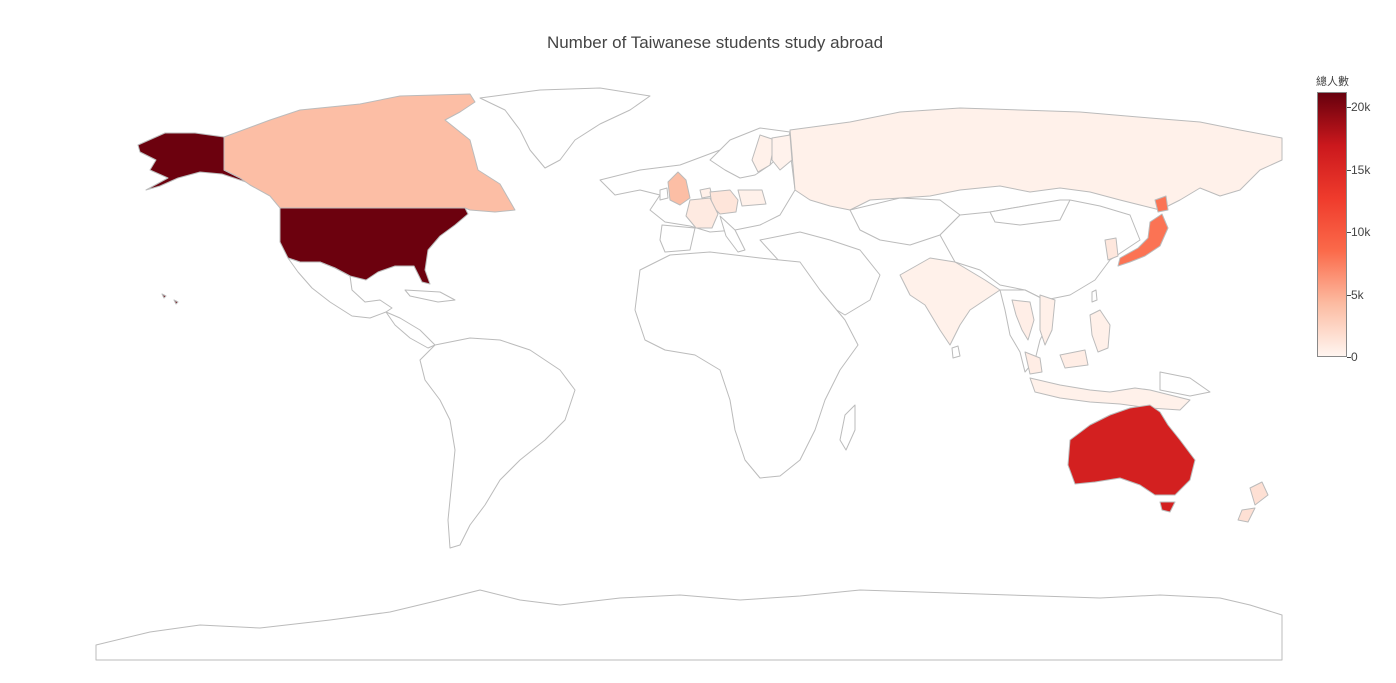 This screenshot has height=683, width=1396. I want to click on country-south-america, so click(497, 443).